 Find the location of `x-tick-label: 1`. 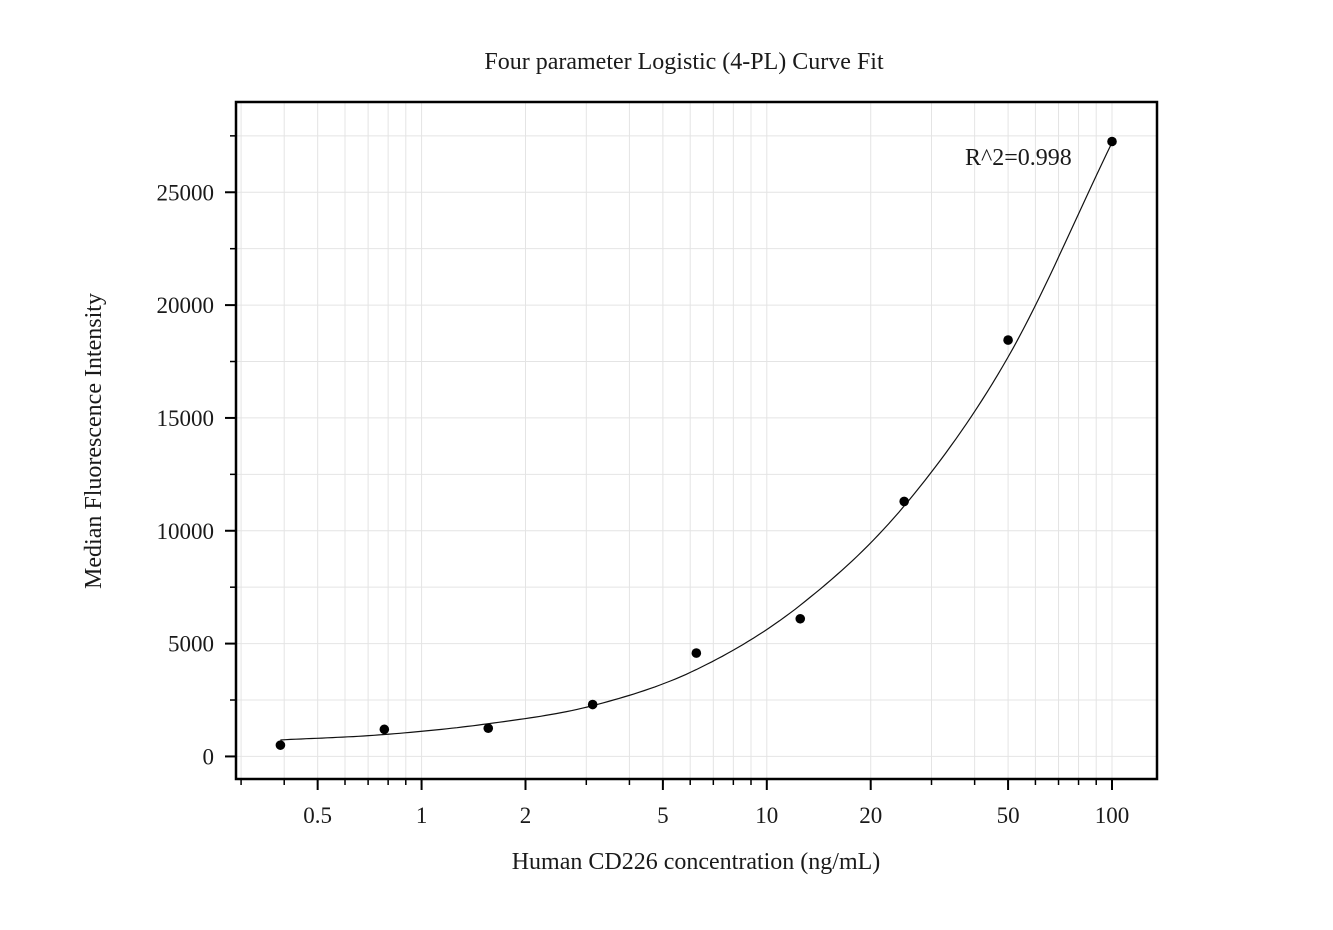

x-tick-label: 1 is located at coordinates (422, 815).